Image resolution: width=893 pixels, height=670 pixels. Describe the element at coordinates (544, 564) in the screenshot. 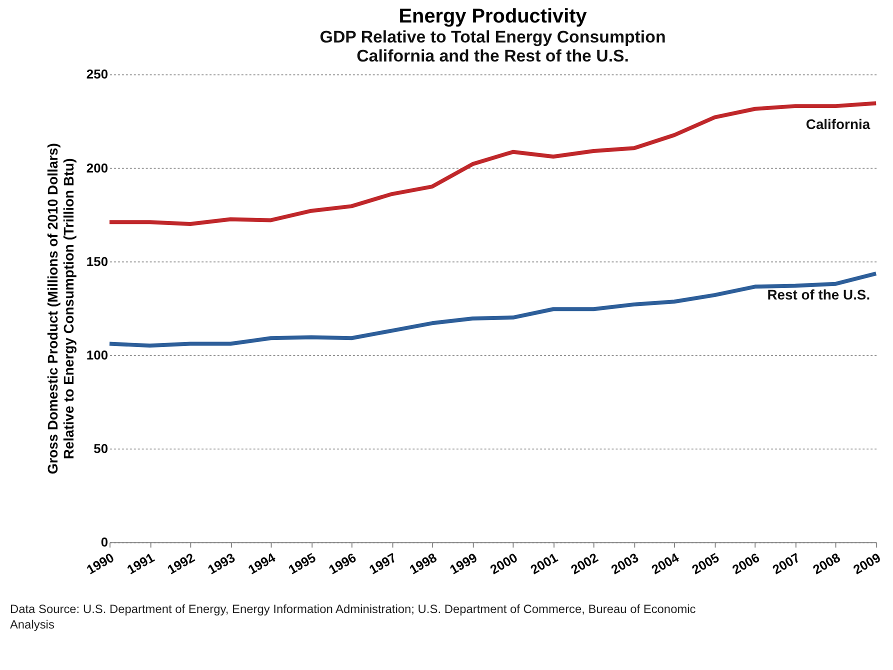

I see `x-tick-label: 2001` at that location.